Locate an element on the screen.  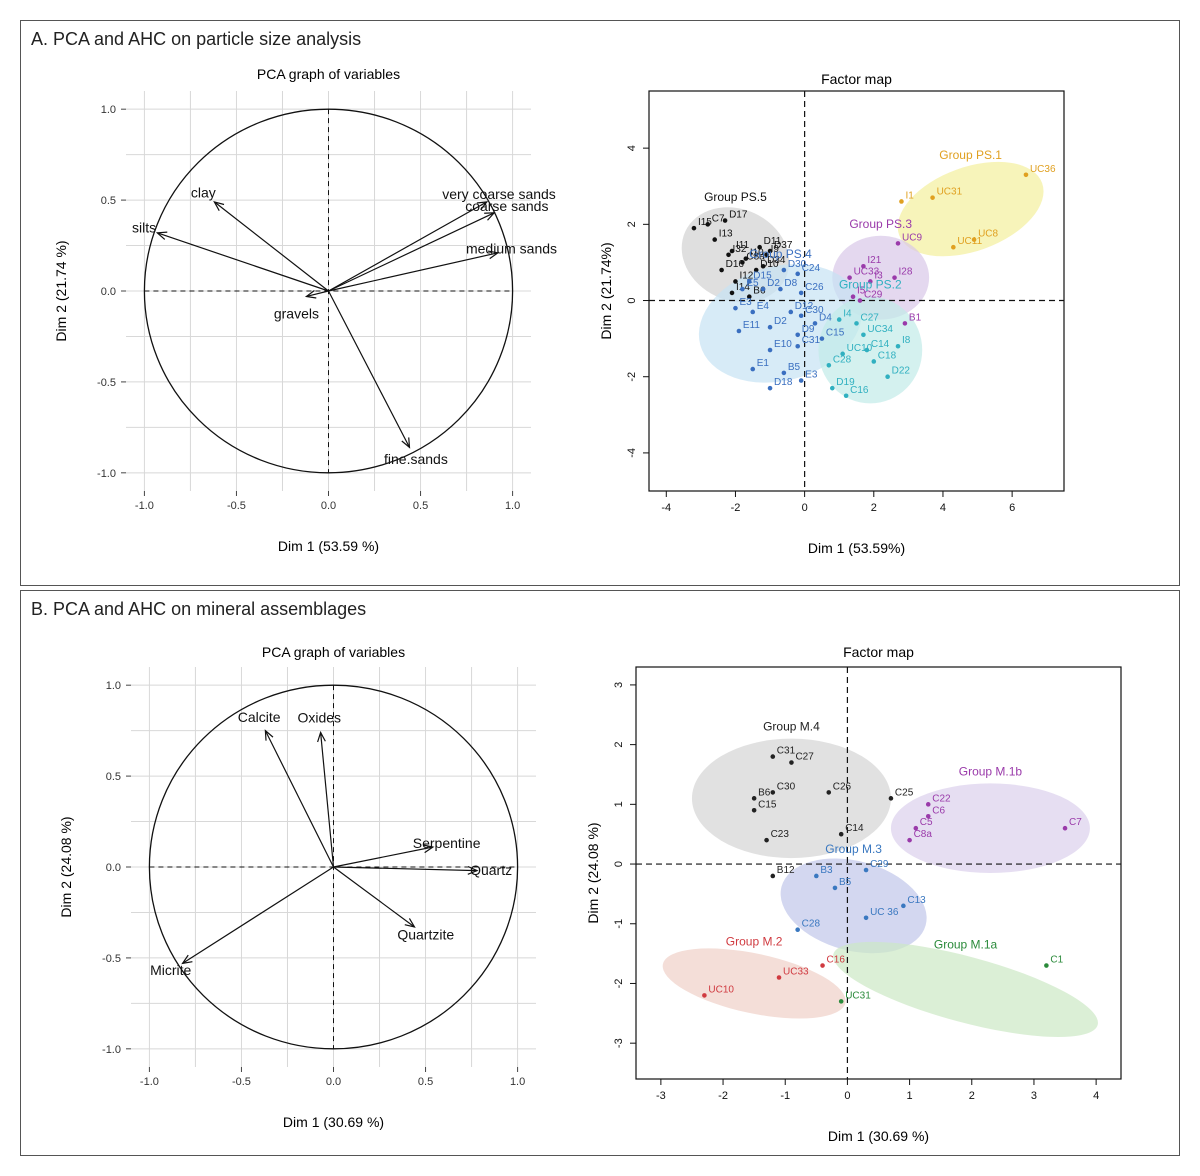
p1-var-xlabel: Dim 1 (30.69 %) is located at coordinates (333, 1122).